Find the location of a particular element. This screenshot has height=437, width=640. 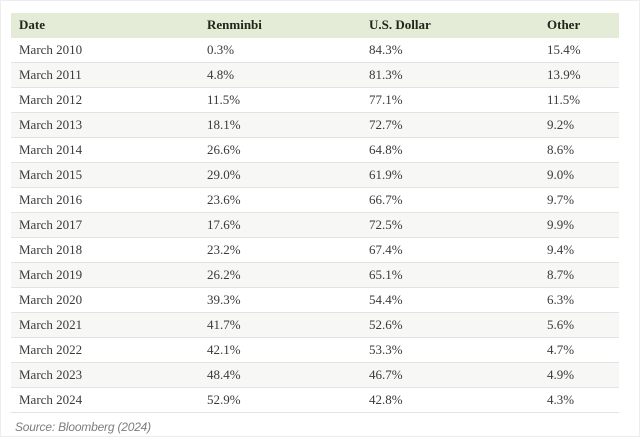

cell-other: 13.9% is located at coordinates (579, 75).